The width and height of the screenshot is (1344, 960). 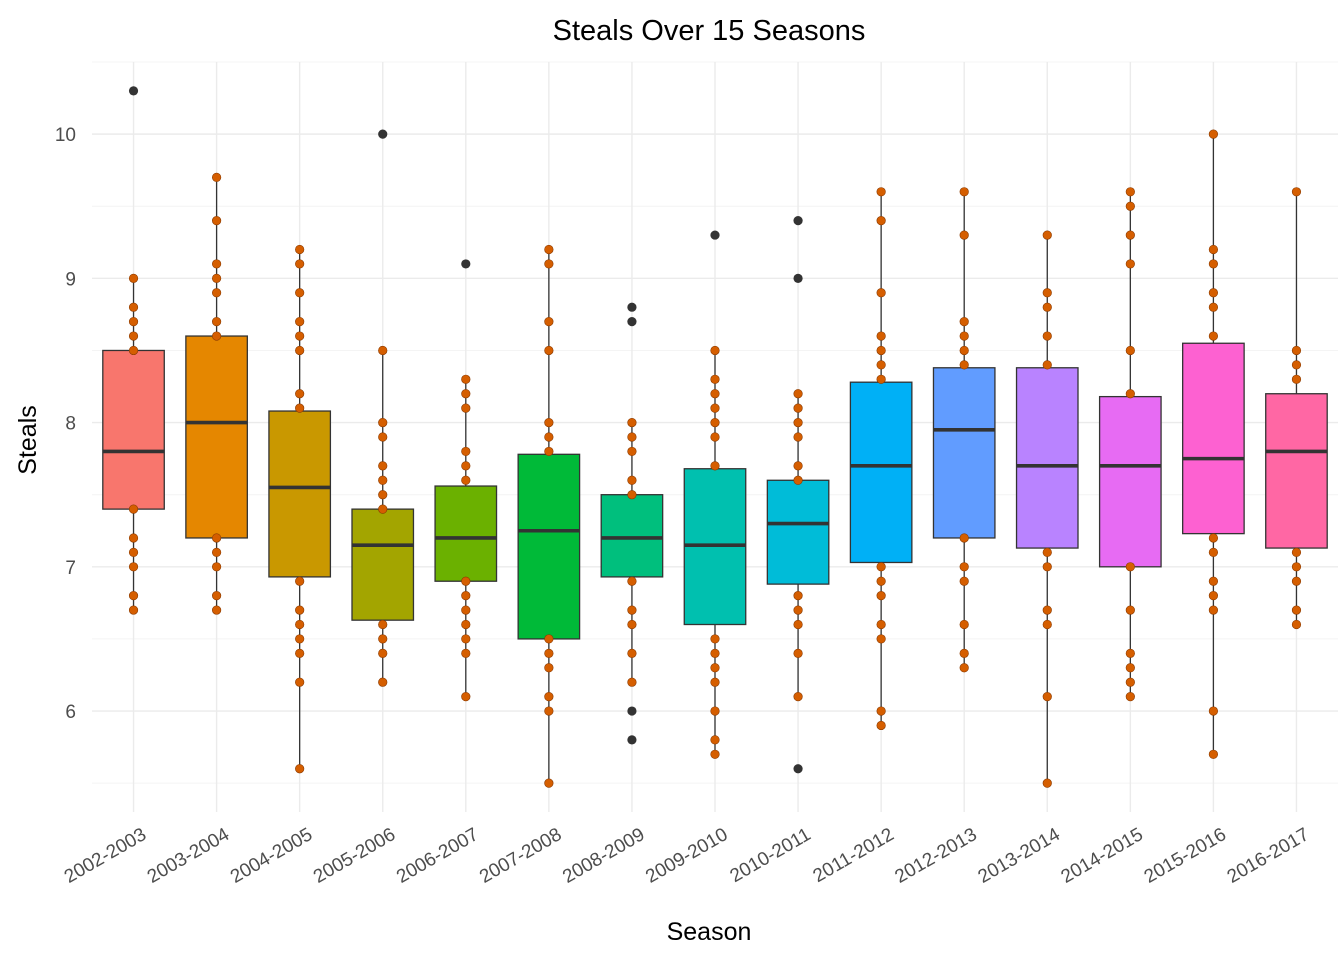 What do you see at coordinates (709, 31) in the screenshot?
I see `chart-title: Steals Over 15 Seasons` at bounding box center [709, 31].